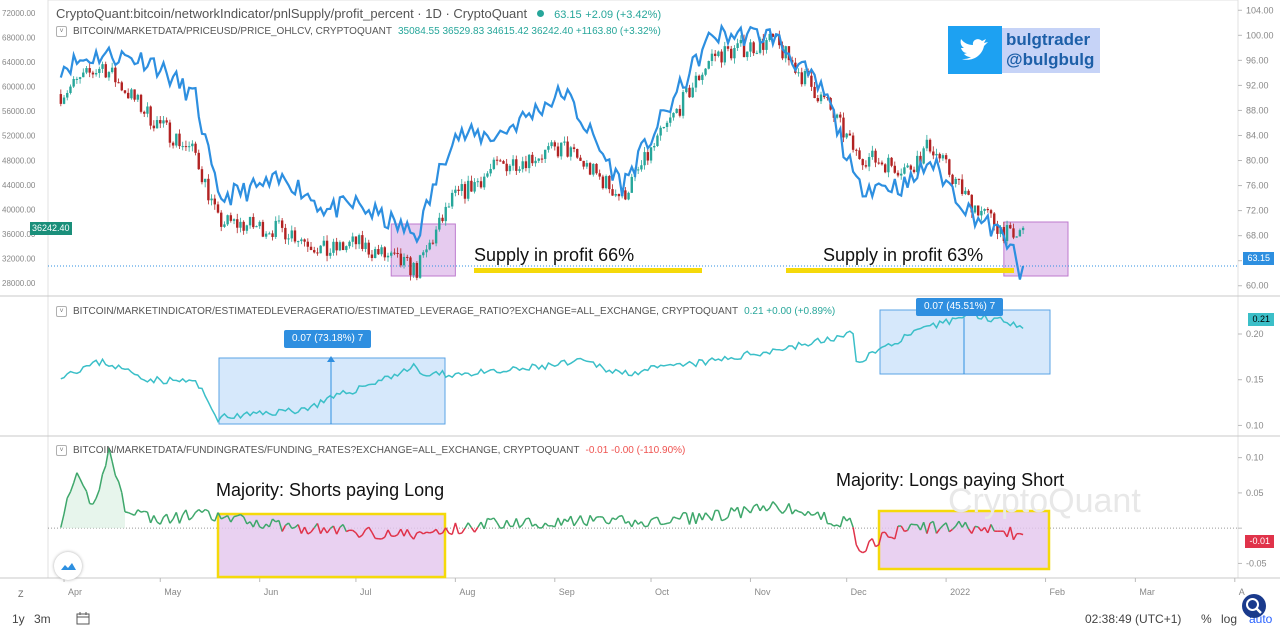  I want to click on calendar-icon, so click(83, 620).